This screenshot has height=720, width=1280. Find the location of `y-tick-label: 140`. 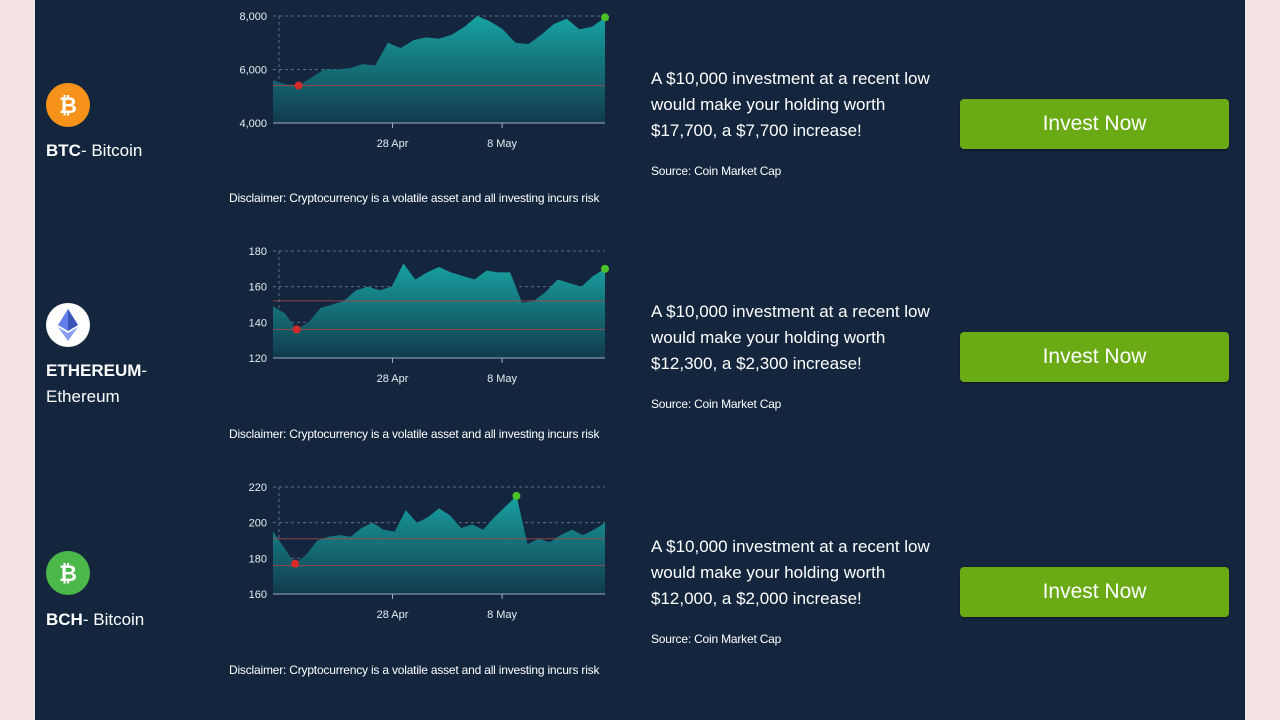

y-tick-label: 140 is located at coordinates (258, 323).